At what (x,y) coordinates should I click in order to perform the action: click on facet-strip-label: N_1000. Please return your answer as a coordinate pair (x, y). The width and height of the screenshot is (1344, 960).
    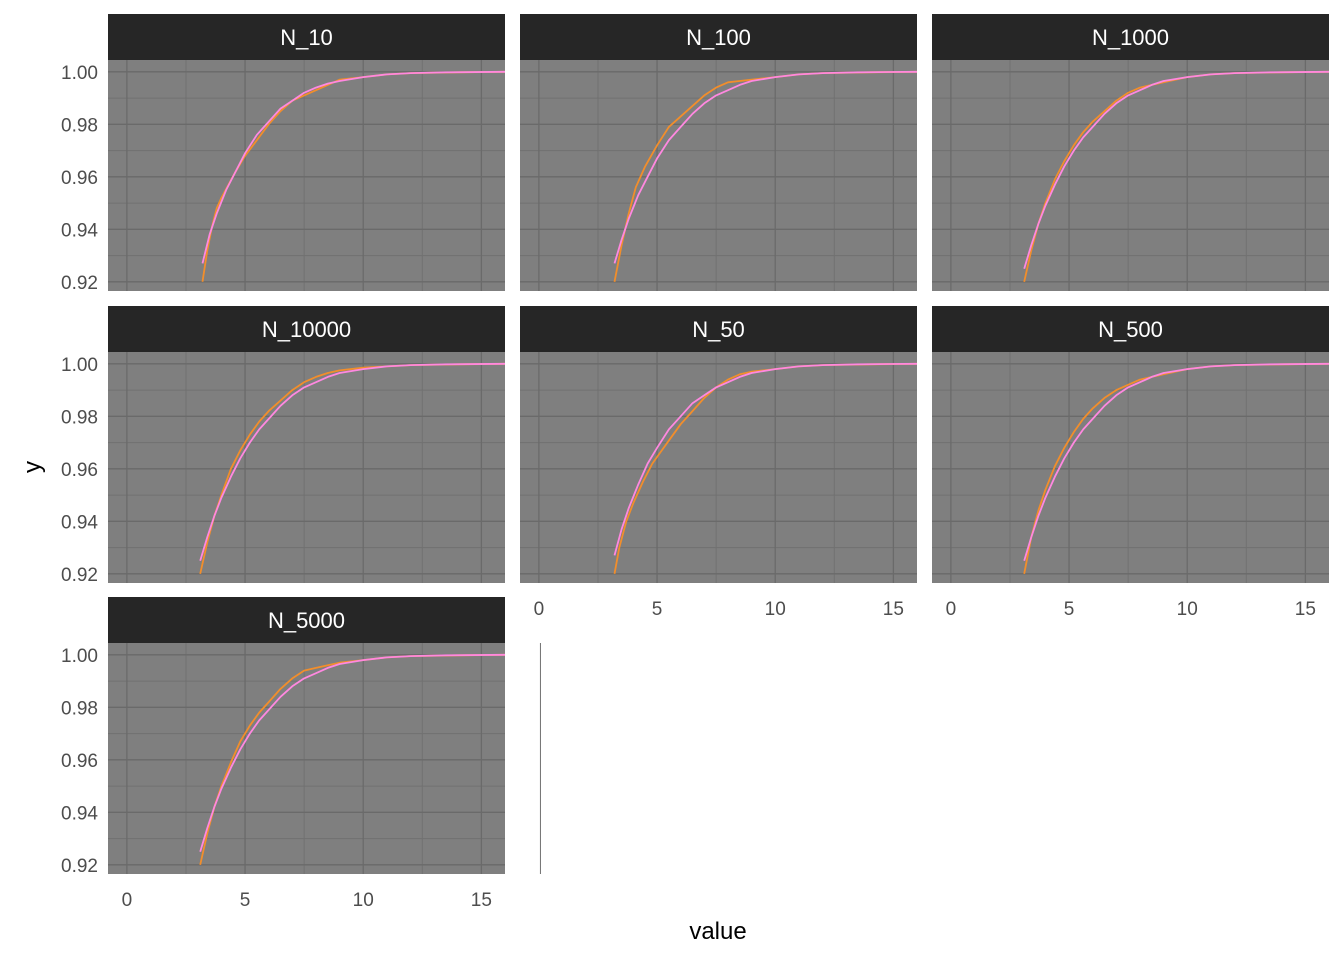
    Looking at the image, I should click on (1130, 37).